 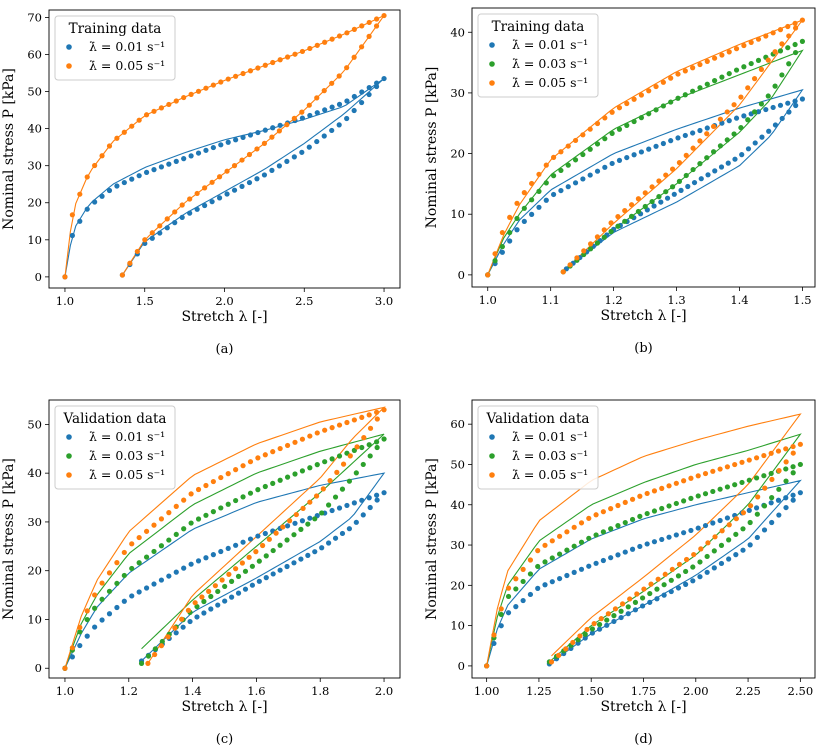 I want to click on legend-entry-label: λ̇ = 0.05 s⁻¹, so click(x=127, y=474).